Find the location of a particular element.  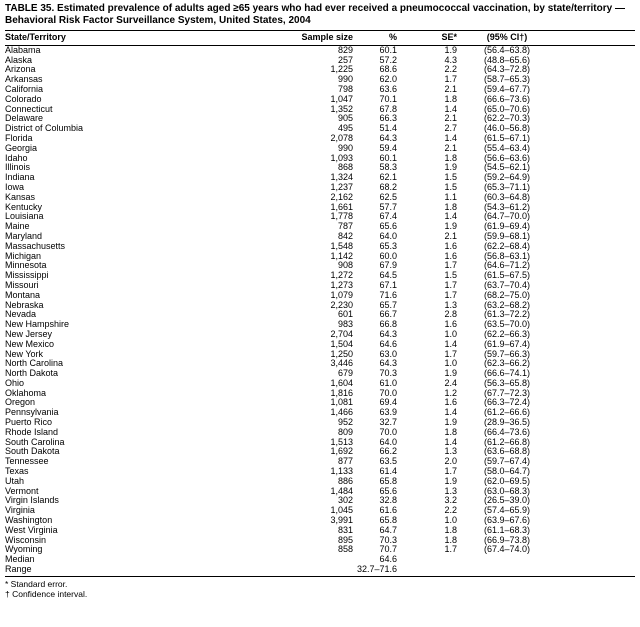

cell-percent: 66.3 is located at coordinates (388, 118).